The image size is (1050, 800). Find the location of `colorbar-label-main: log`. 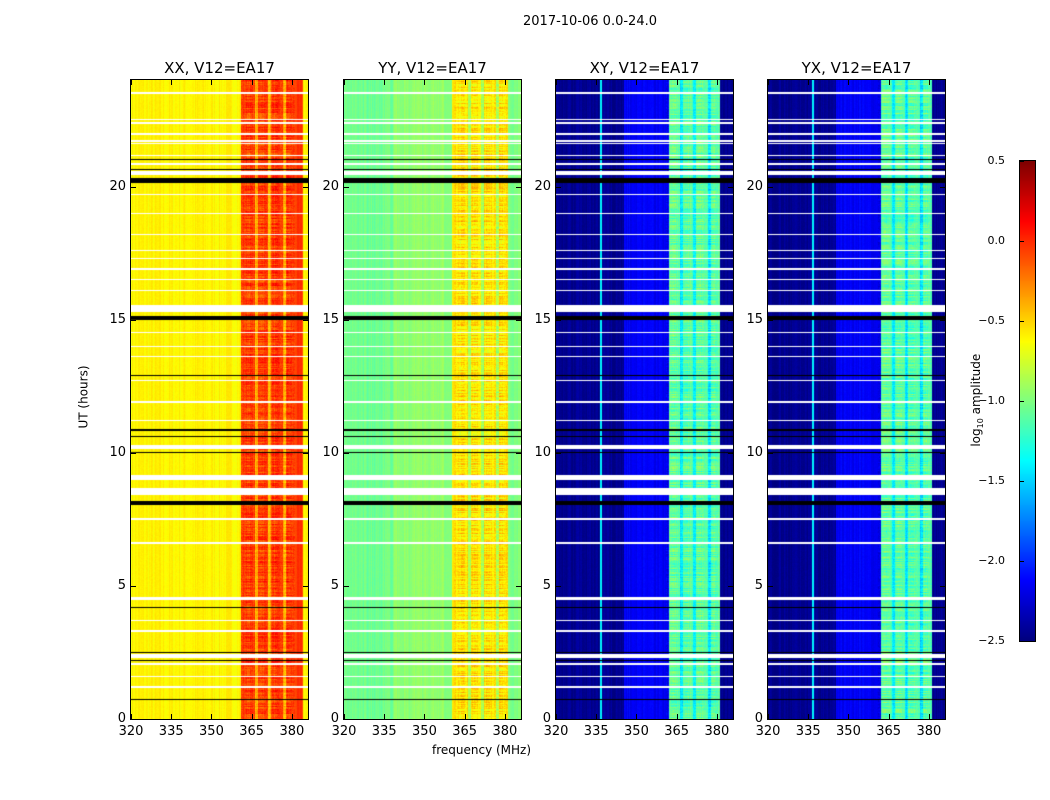

colorbar-label-main: log is located at coordinates (975, 437).